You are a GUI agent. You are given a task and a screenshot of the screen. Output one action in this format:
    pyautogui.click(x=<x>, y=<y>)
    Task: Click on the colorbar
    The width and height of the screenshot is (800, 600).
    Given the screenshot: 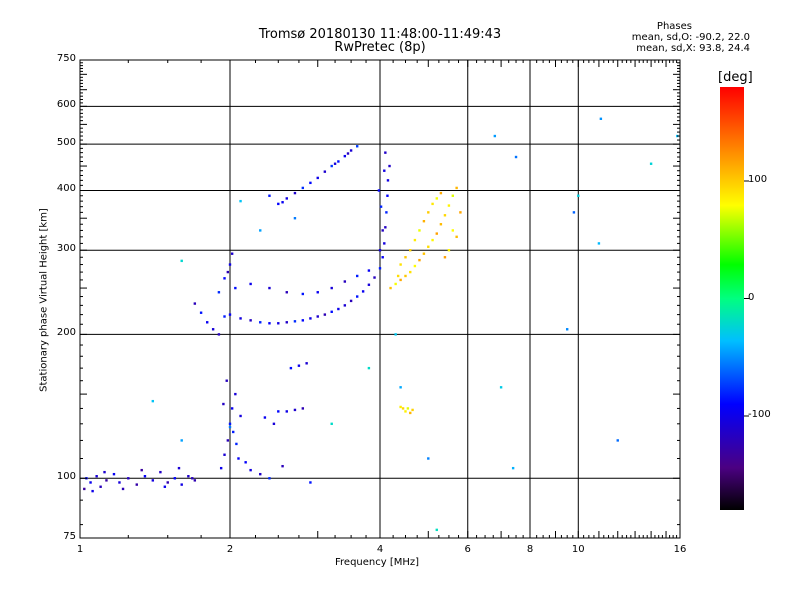 What is the action you would take?
    pyautogui.click(x=732, y=298)
    